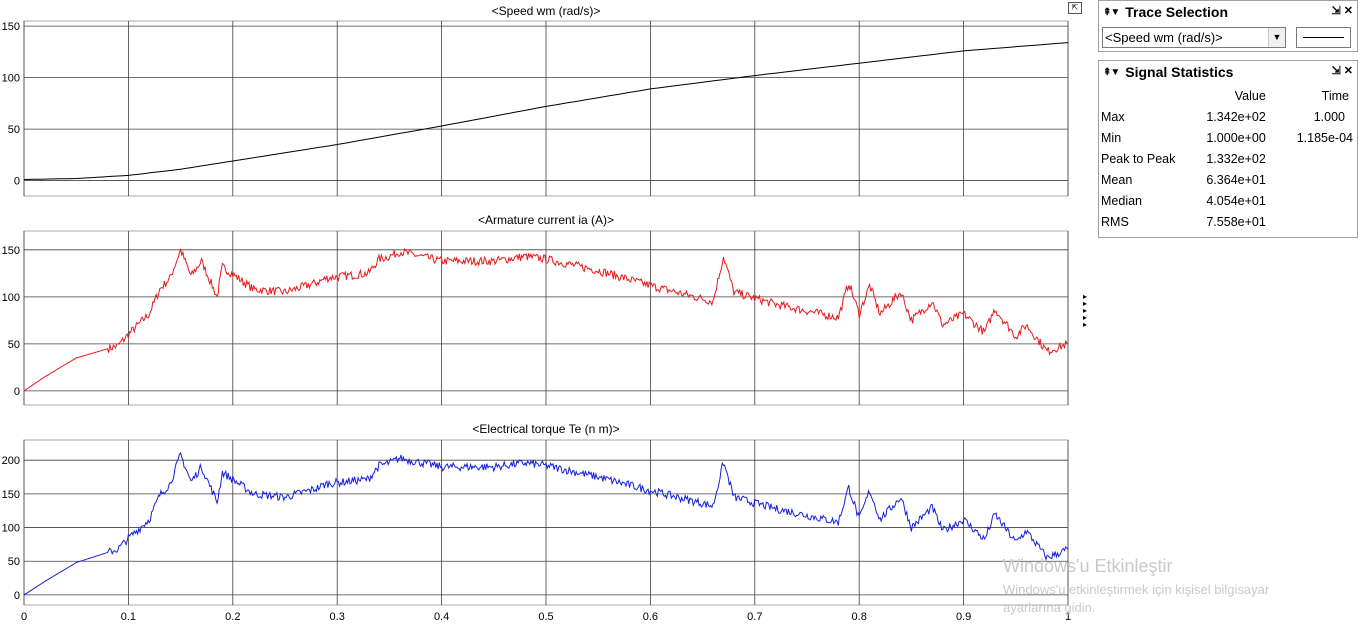  I want to click on x-tick-label: 0.9, so click(963, 617).